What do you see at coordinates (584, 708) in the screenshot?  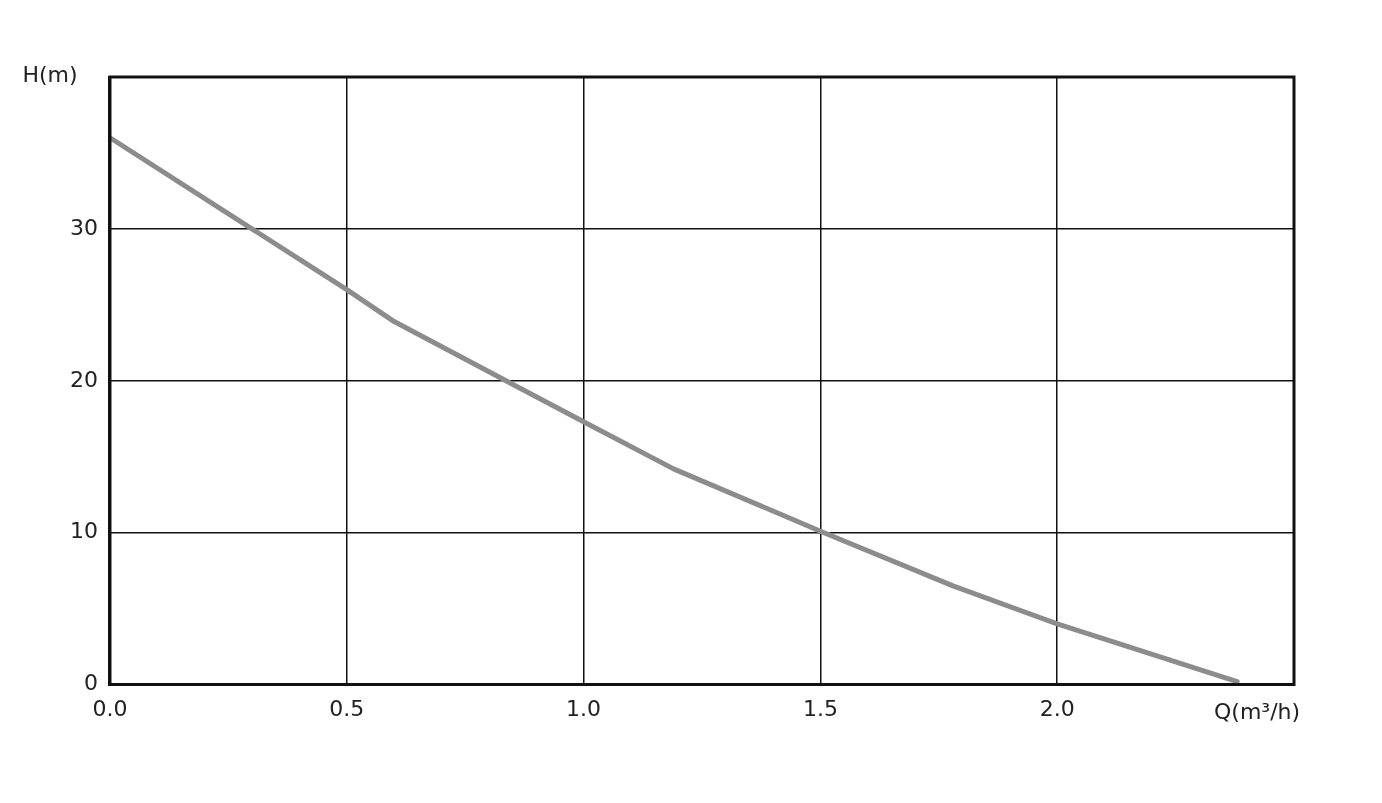 I see `x-tick-label: 1.0` at bounding box center [584, 708].